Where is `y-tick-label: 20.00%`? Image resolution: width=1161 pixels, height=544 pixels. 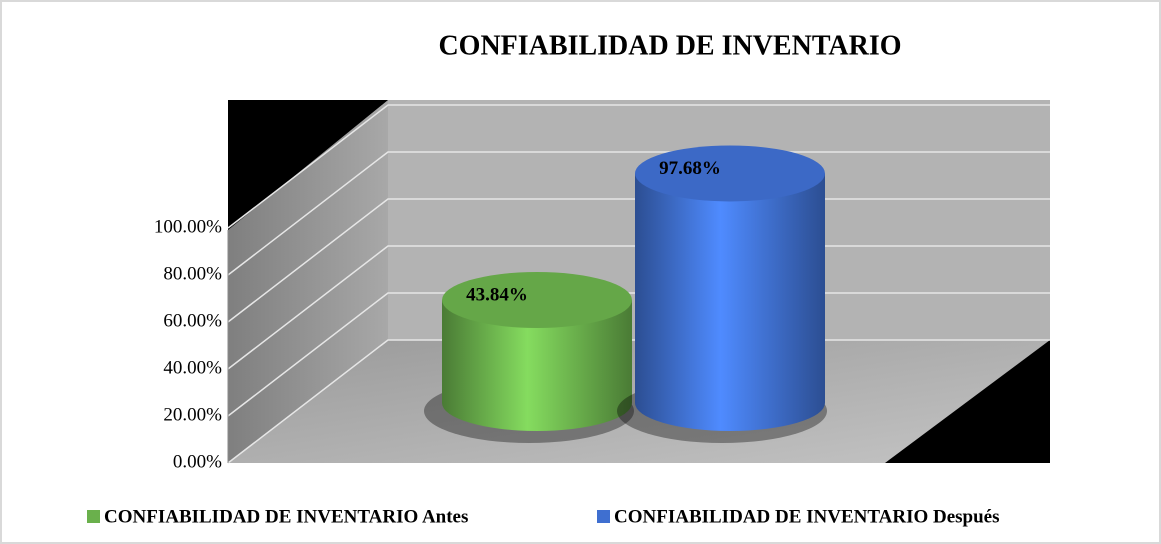
y-tick-label: 20.00% is located at coordinates (192, 414).